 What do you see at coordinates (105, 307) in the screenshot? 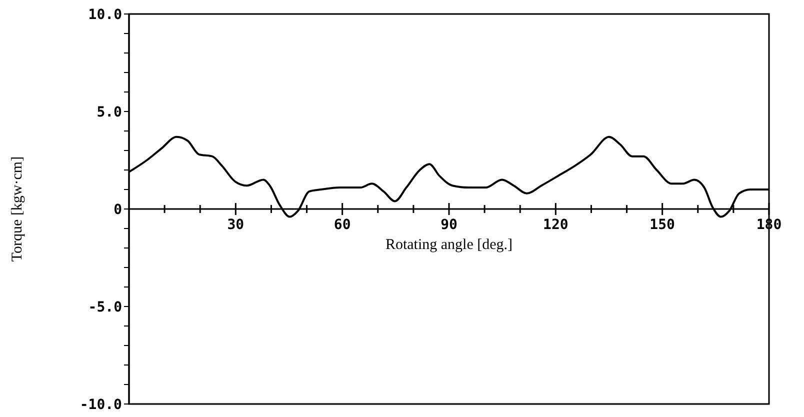
I see `y-tick-label: -5.0` at bounding box center [105, 307].